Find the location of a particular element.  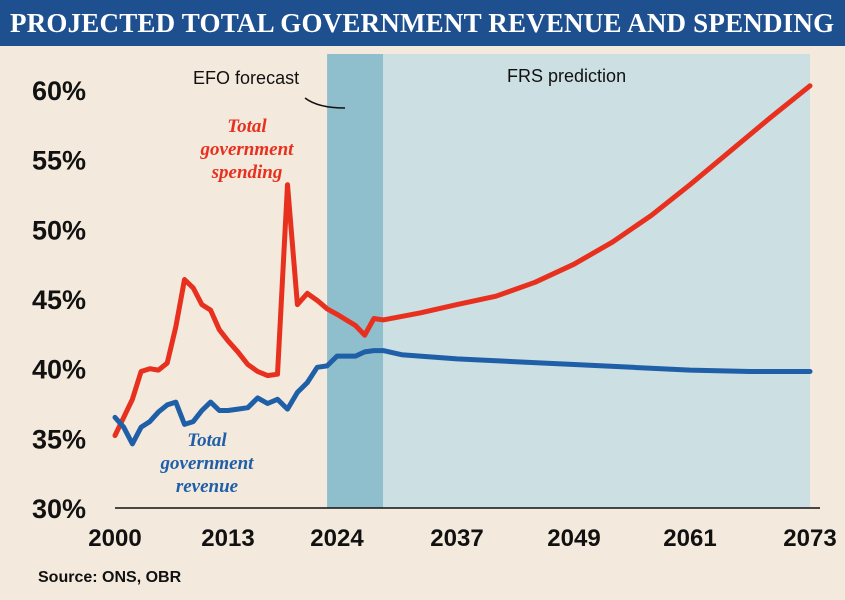

efo-forecast-label: EFO forecast is located at coordinates (246, 78).